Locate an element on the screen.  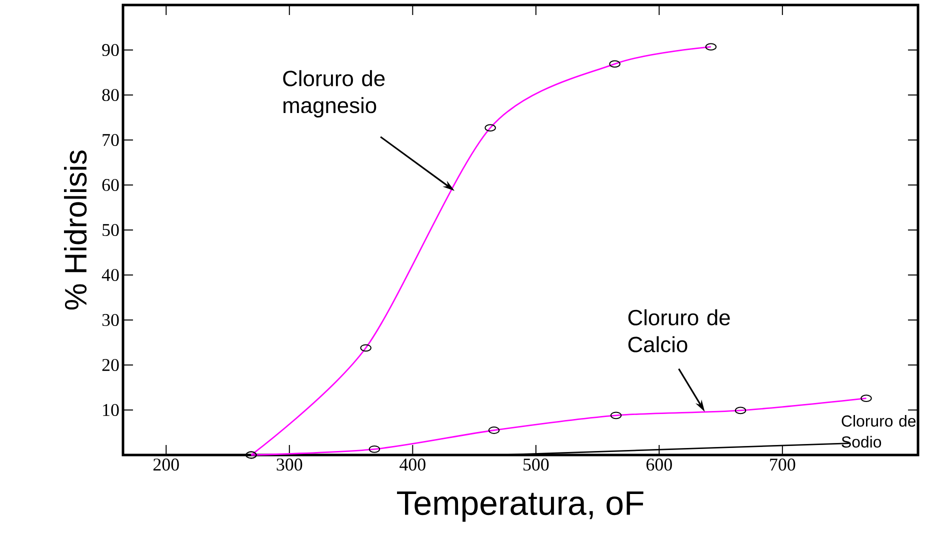
y-tick-label: 70 is located at coordinates (110, 140).